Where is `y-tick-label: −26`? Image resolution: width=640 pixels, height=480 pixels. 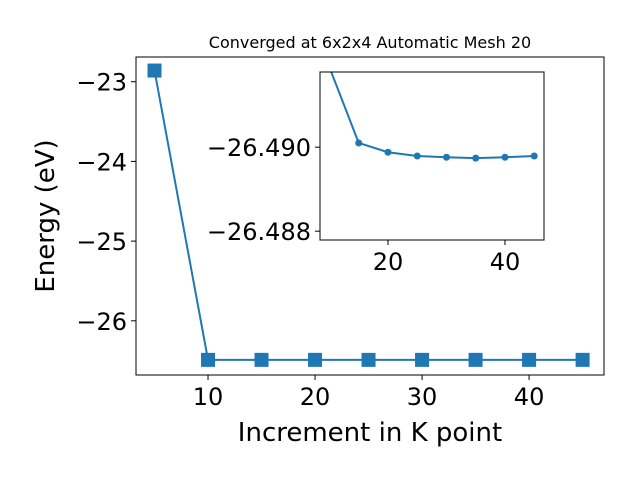 y-tick-label: −26 is located at coordinates (101, 322).